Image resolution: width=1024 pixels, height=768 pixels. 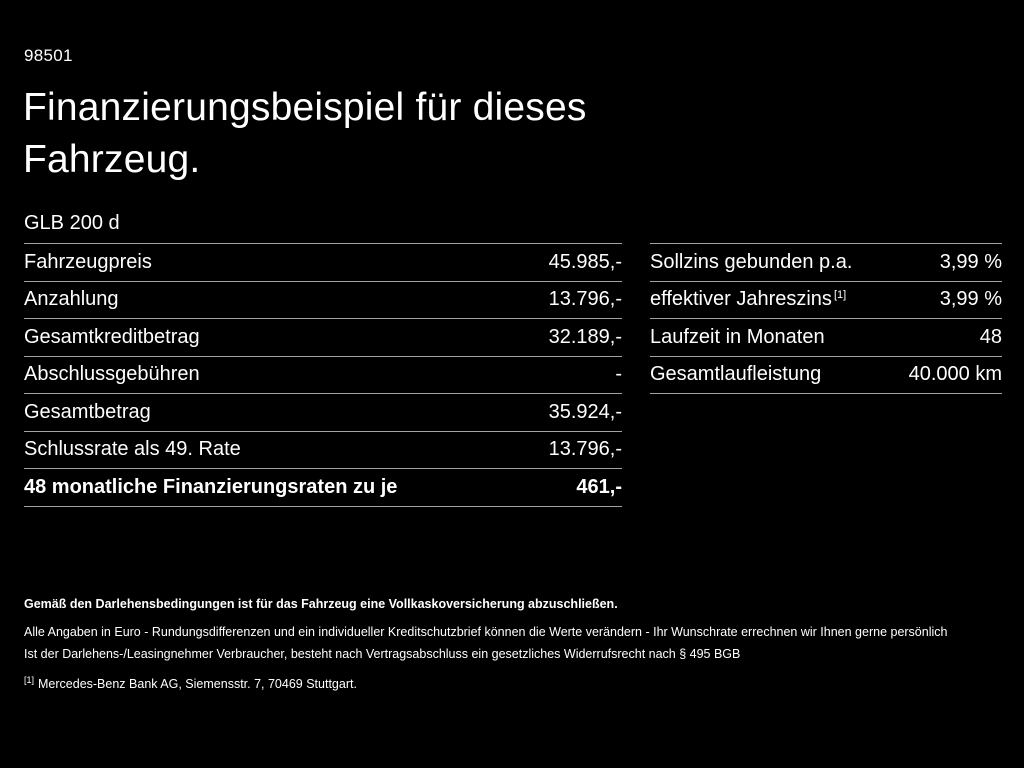 I want to click on row-value: 45.985,-, so click(x=585, y=261).